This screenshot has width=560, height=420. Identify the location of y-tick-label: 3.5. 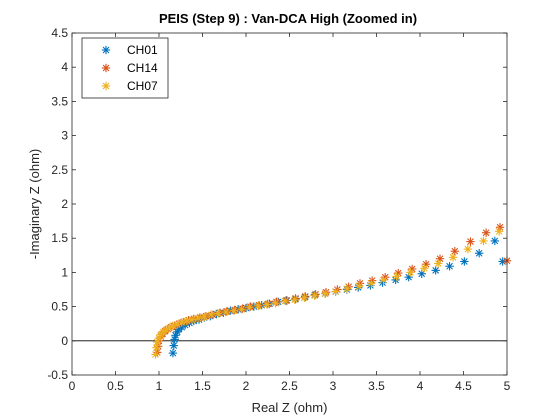
(59, 101).